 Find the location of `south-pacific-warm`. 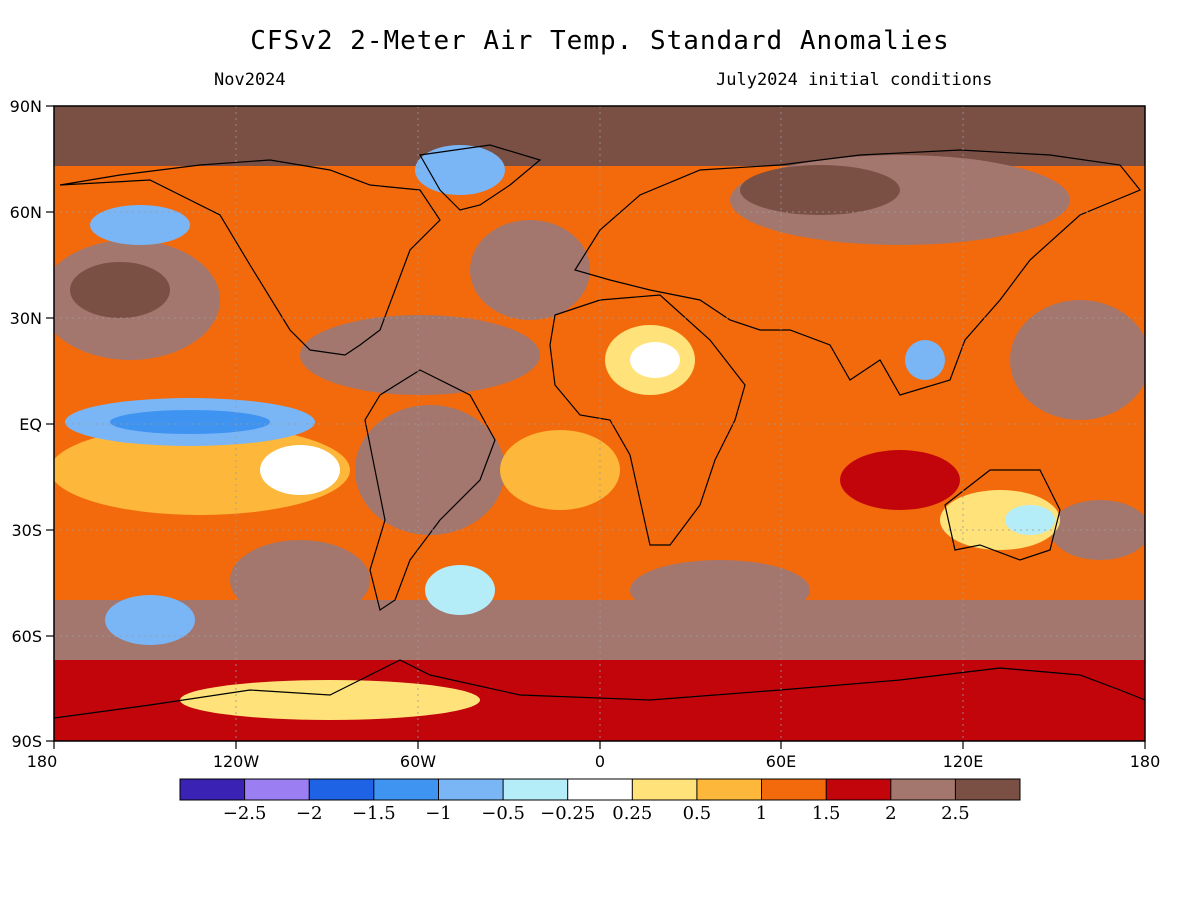

south-pacific-warm is located at coordinates (300, 580).